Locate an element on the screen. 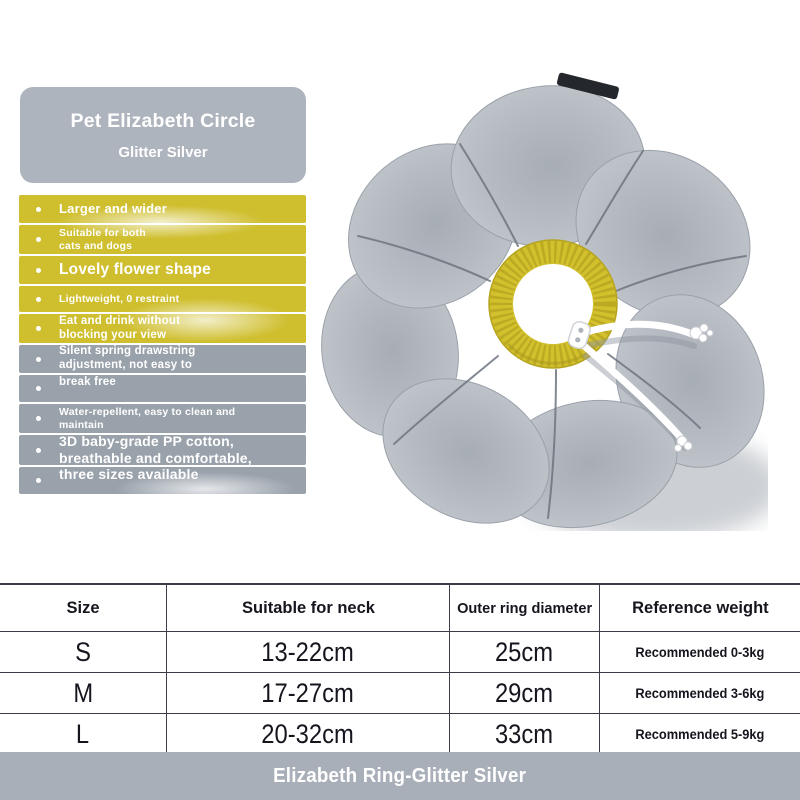  cord-knot is located at coordinates (694, 387).